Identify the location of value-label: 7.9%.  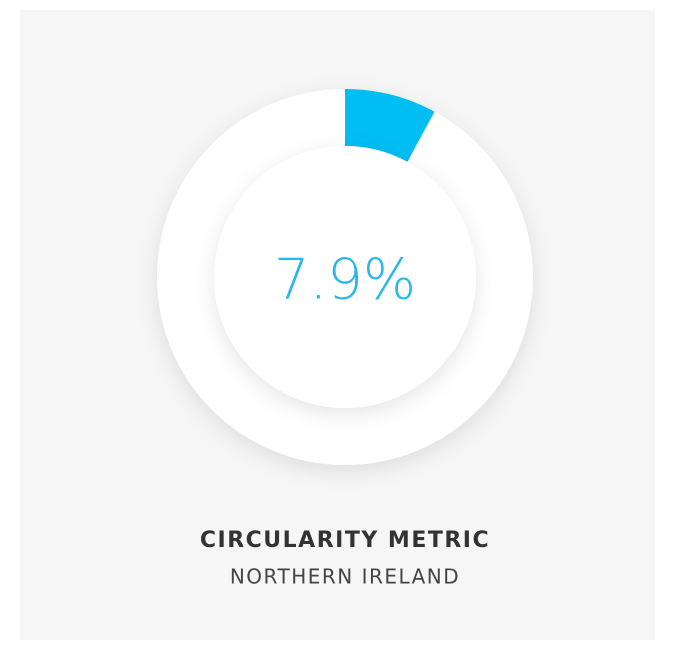
(345, 279).